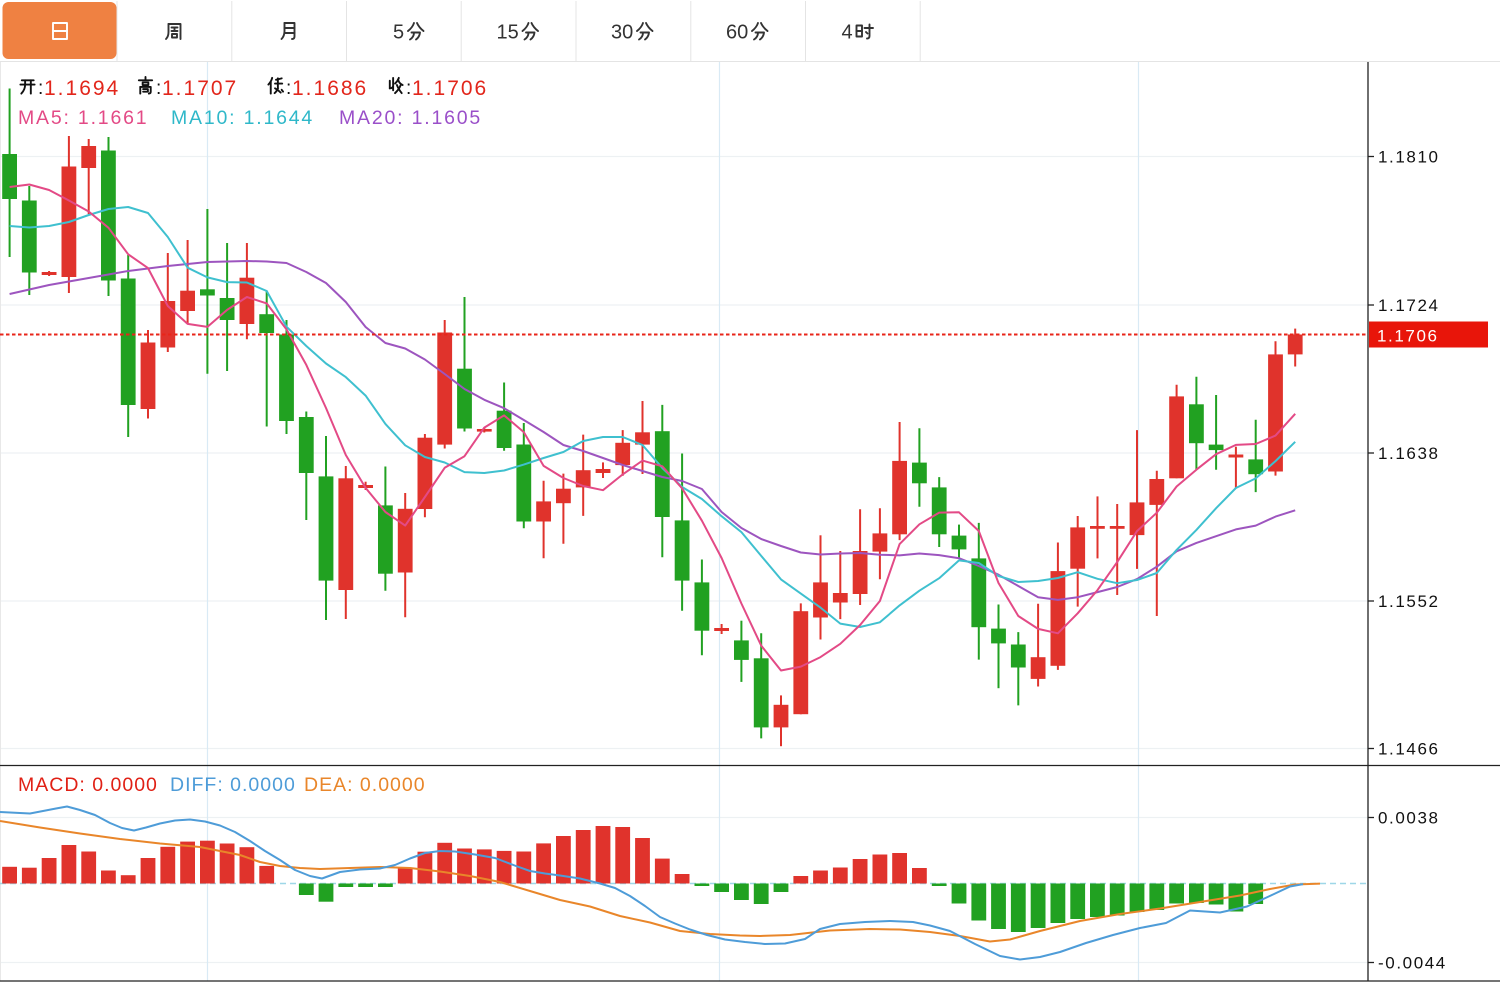 This screenshot has width=1500, height=992. Describe the element at coordinates (410, 118) in the screenshot. I see `svg-text: MA20: 1.1605` at that location.